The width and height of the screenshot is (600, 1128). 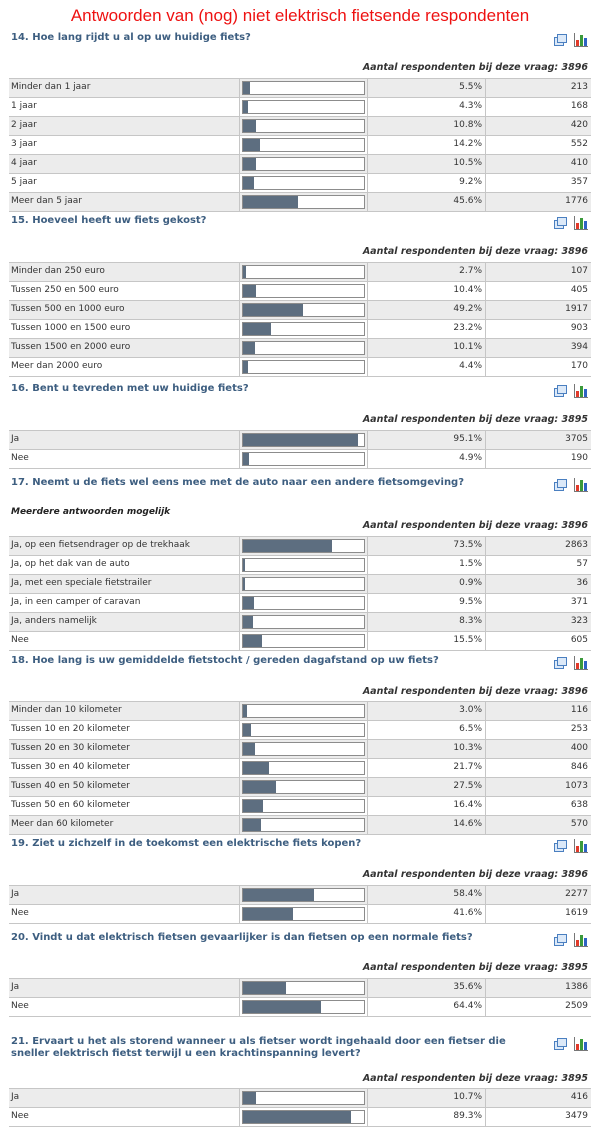 I want to click on respondent-count: Aantal respondenten bij deze vraag: 3895, so click(x=475, y=419).